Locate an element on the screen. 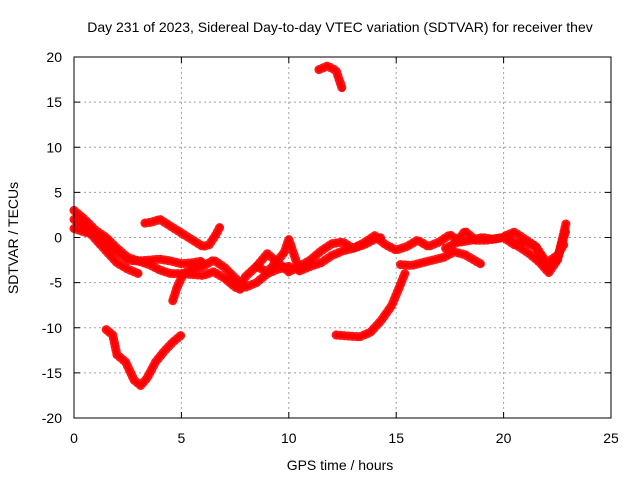  y-tick-label: -10 is located at coordinates (52, 328).